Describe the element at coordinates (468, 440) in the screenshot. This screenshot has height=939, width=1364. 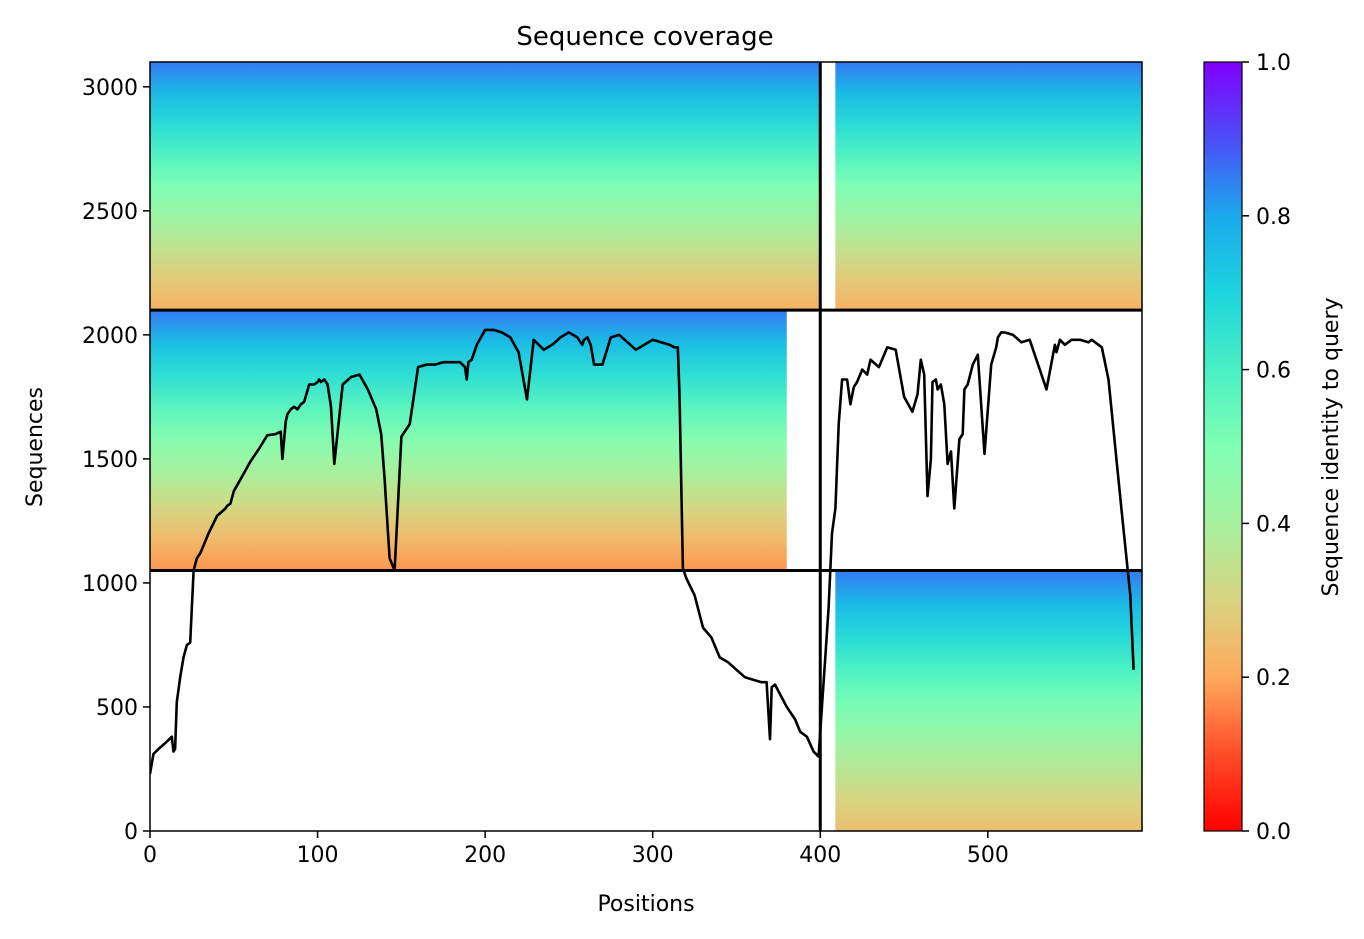
I see `block-middle-left` at that location.